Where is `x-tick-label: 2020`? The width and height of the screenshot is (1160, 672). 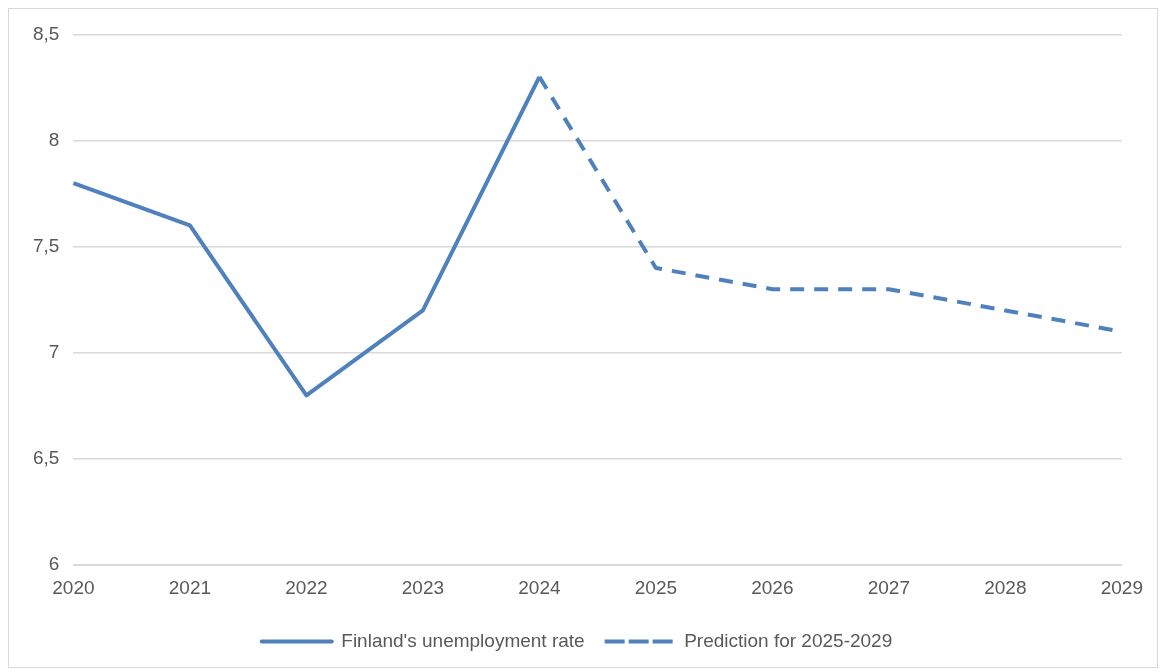
x-tick-label: 2020 is located at coordinates (73, 587).